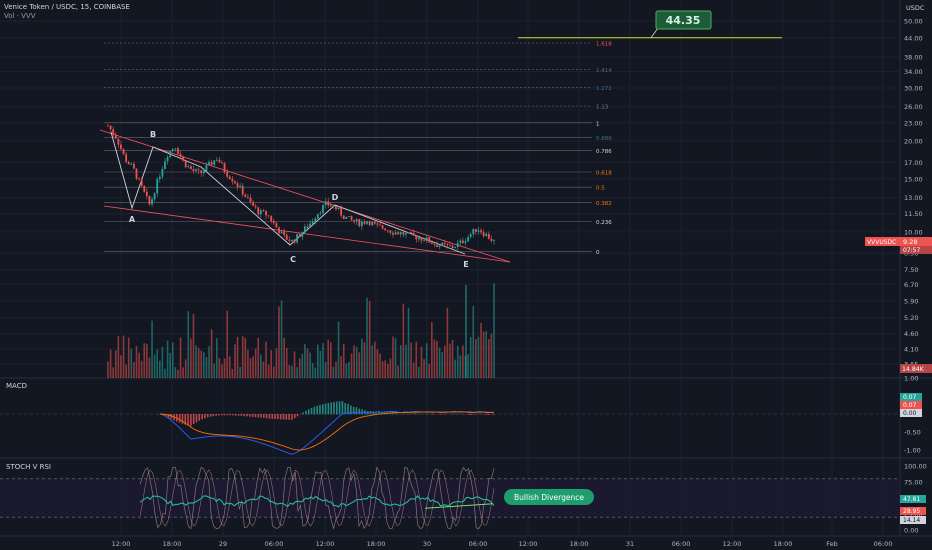 Image resolution: width=932 pixels, height=550 pixels. What do you see at coordinates (911, 531) in the screenshot?
I see `stoch-tick: 0.00` at bounding box center [911, 531].